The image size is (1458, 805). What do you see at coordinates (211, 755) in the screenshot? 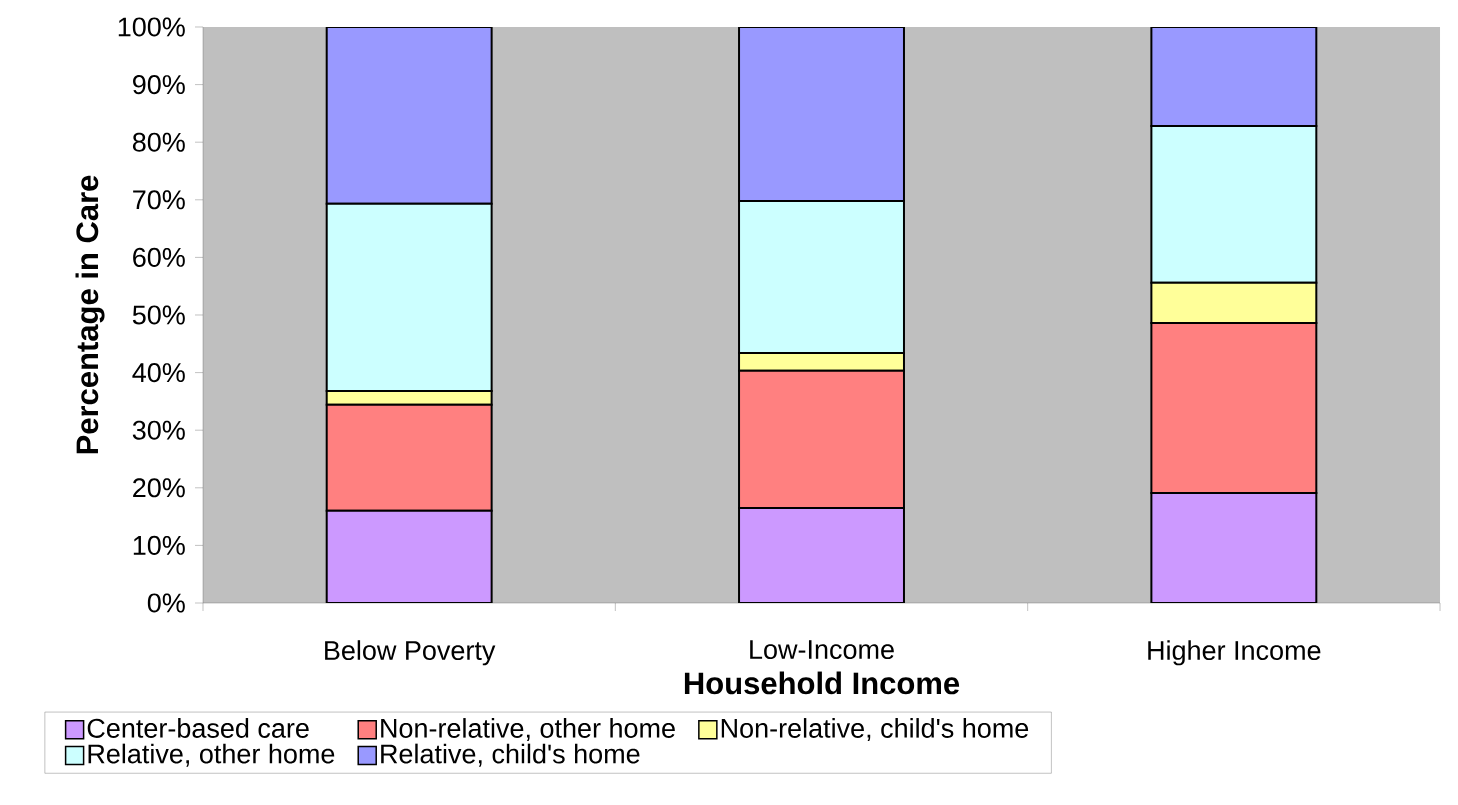
I see `legend-label: Relative, other home` at bounding box center [211, 755].